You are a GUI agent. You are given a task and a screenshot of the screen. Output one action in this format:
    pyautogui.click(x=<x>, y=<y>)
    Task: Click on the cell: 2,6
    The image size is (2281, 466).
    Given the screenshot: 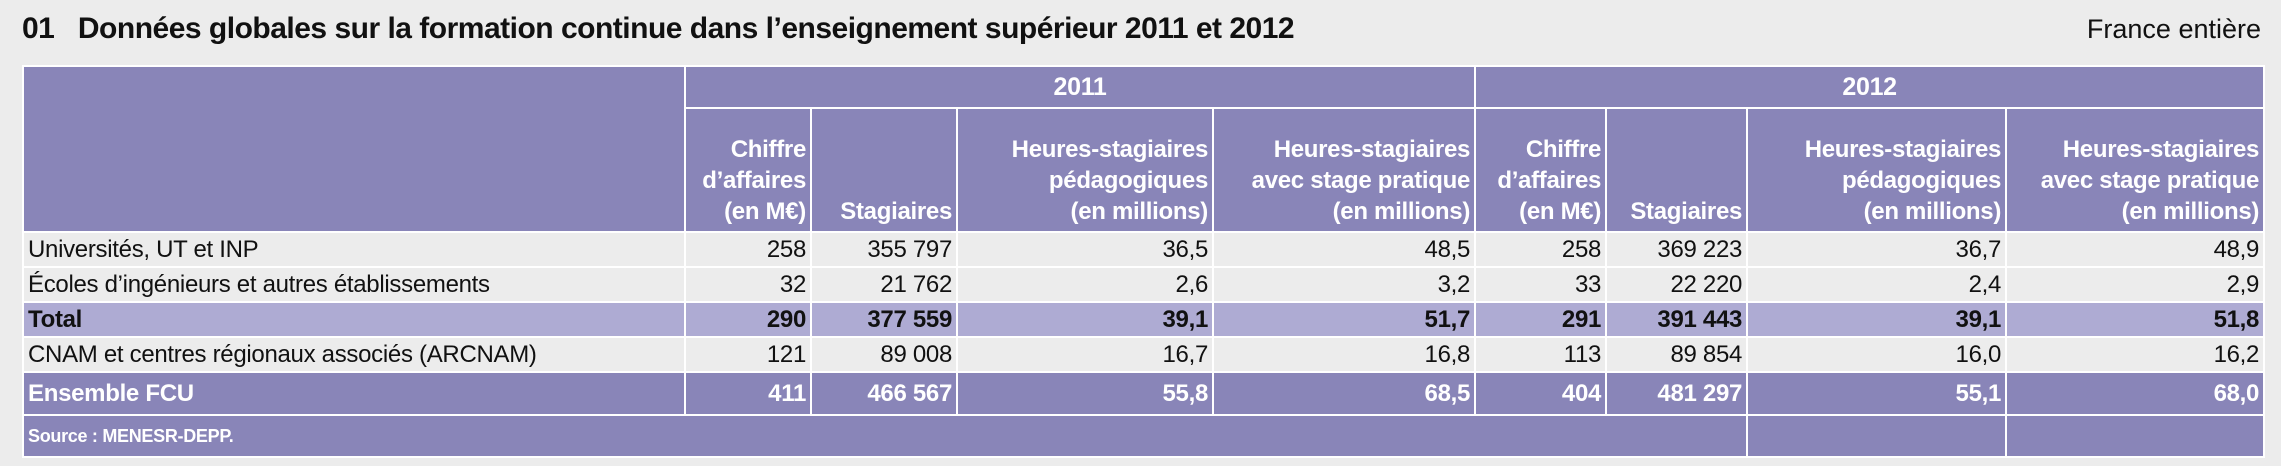 What is the action you would take?
    pyautogui.click(x=1085, y=284)
    